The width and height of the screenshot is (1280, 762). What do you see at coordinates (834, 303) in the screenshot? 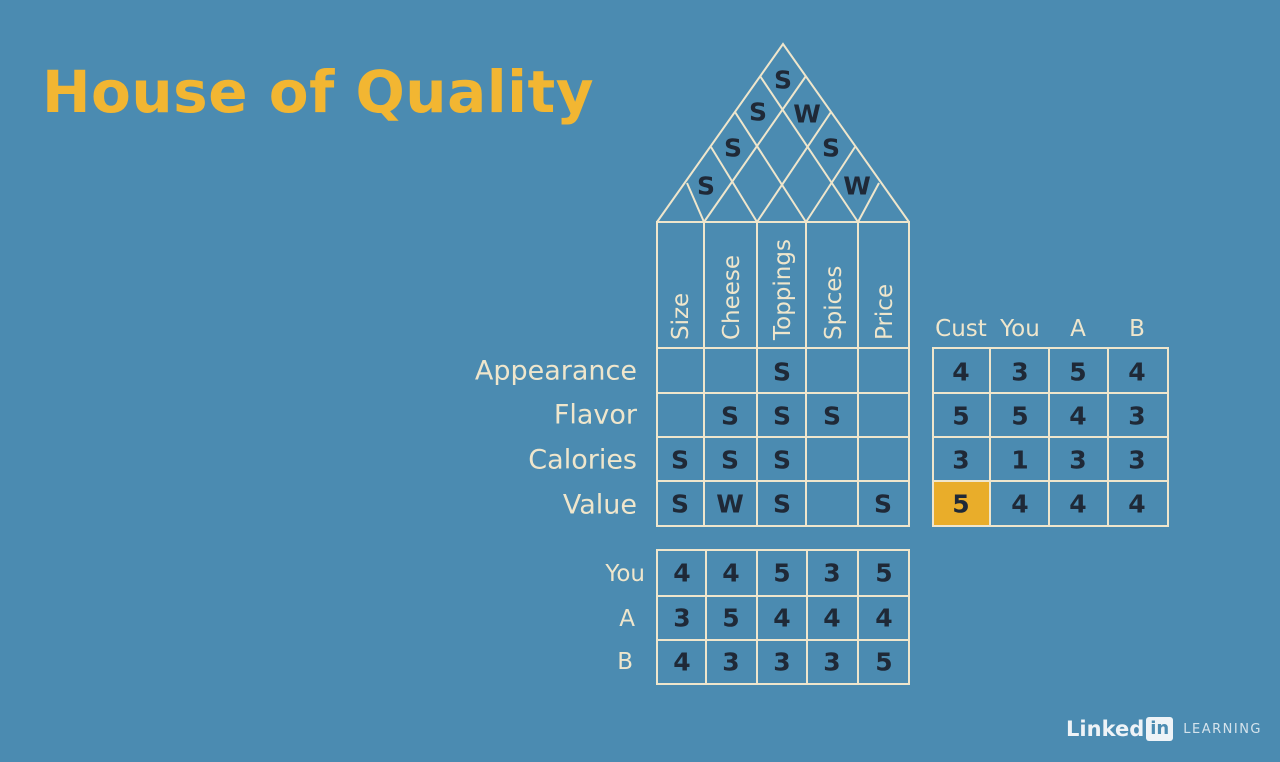
I see `tech-req-label: Spices` at bounding box center [834, 303].